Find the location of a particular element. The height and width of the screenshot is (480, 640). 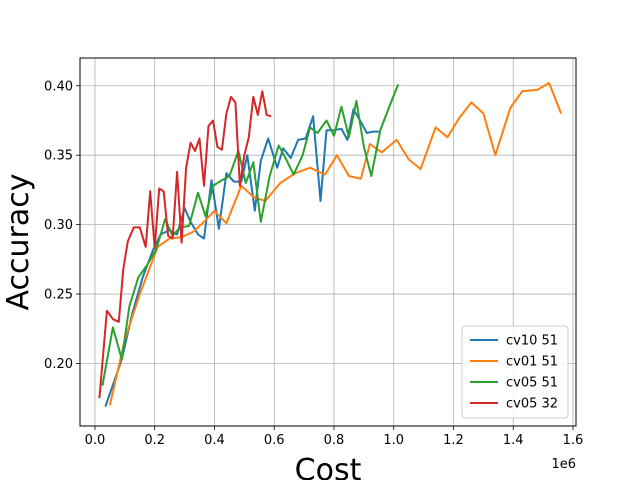

legend-label: cv05 51 is located at coordinates (532, 383).